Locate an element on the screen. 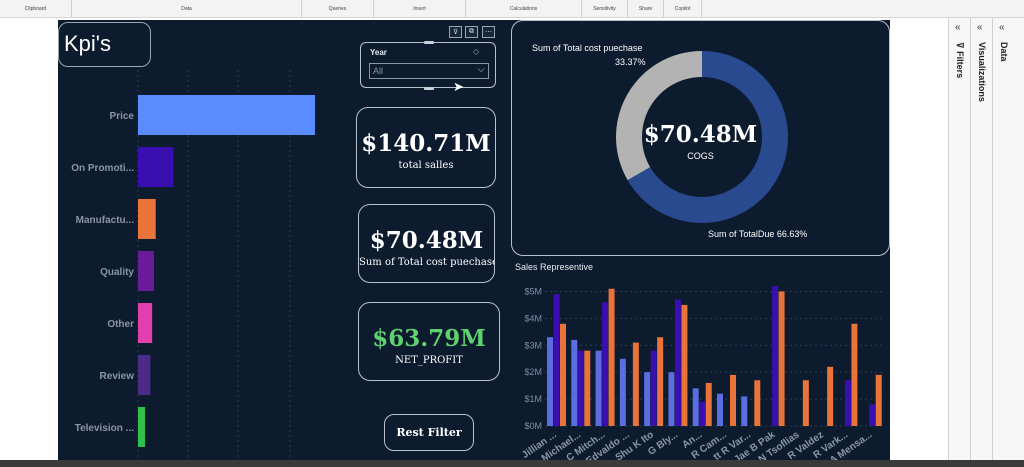 Image resolution: width=1024 pixels, height=467 pixels. chart-title: Sales Representive is located at coordinates (554, 267).